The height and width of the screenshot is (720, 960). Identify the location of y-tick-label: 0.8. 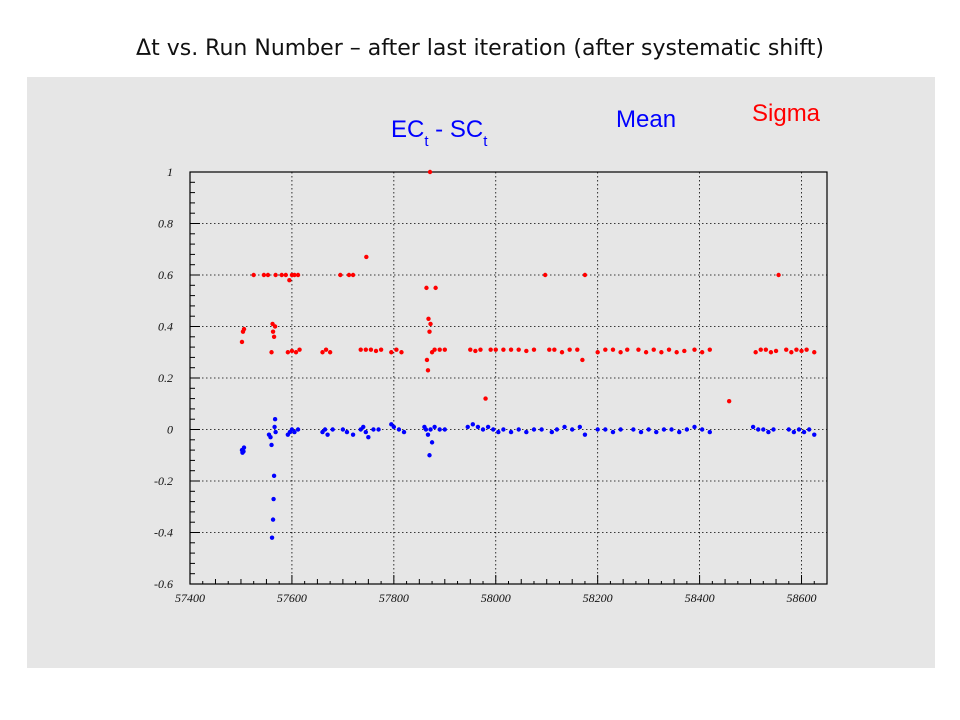
(165, 224).